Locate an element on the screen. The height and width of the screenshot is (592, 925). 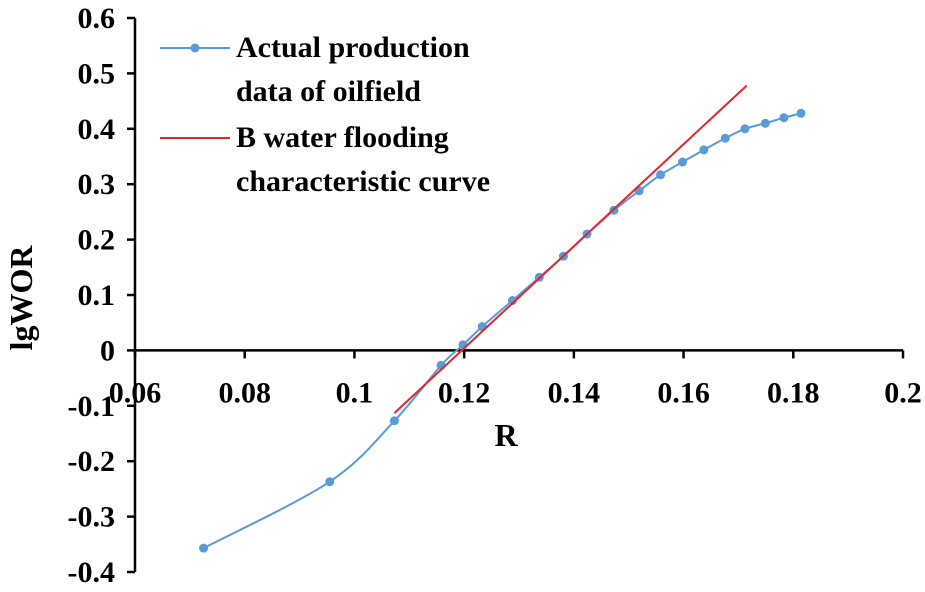
x-axis-title: R is located at coordinates (506, 435).